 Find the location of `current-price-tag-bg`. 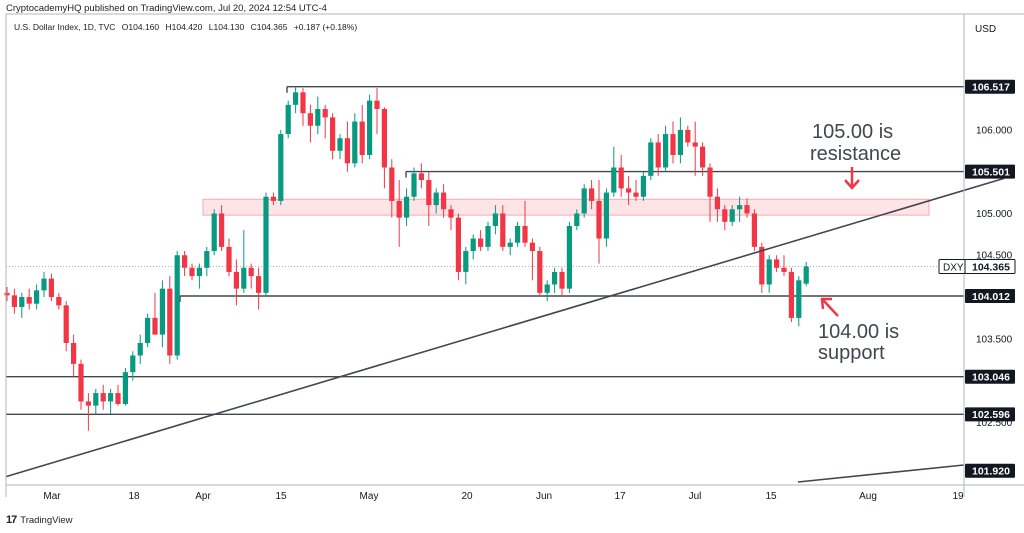

current-price-tag-bg is located at coordinates (990, 267).